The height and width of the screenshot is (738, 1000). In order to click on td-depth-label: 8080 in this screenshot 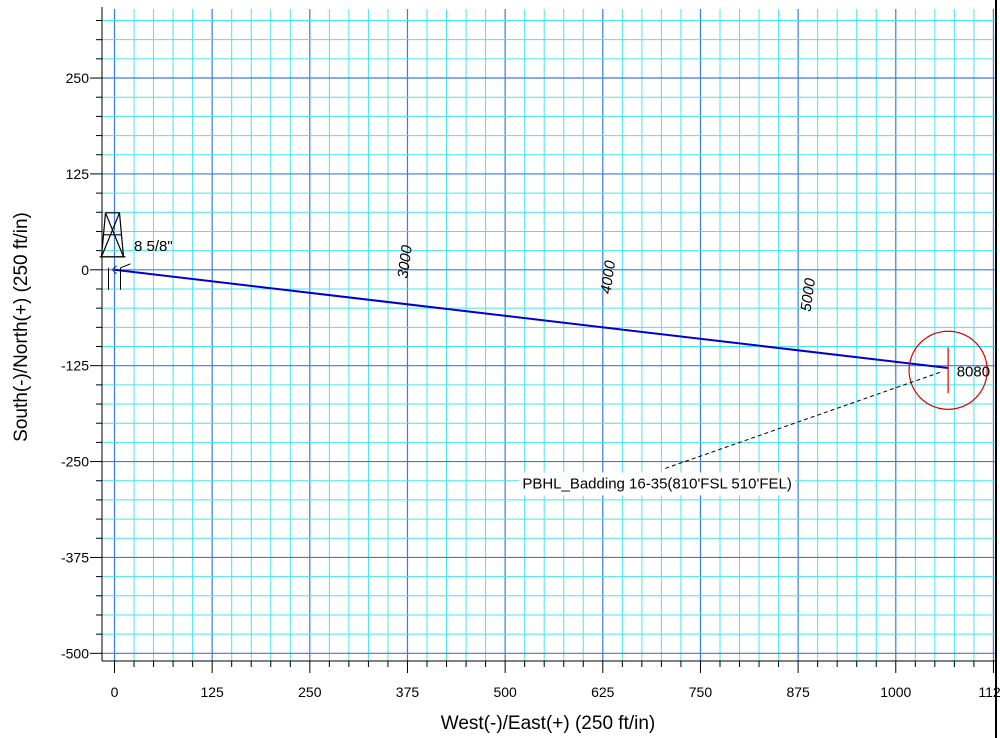, I will do `click(973, 371)`.